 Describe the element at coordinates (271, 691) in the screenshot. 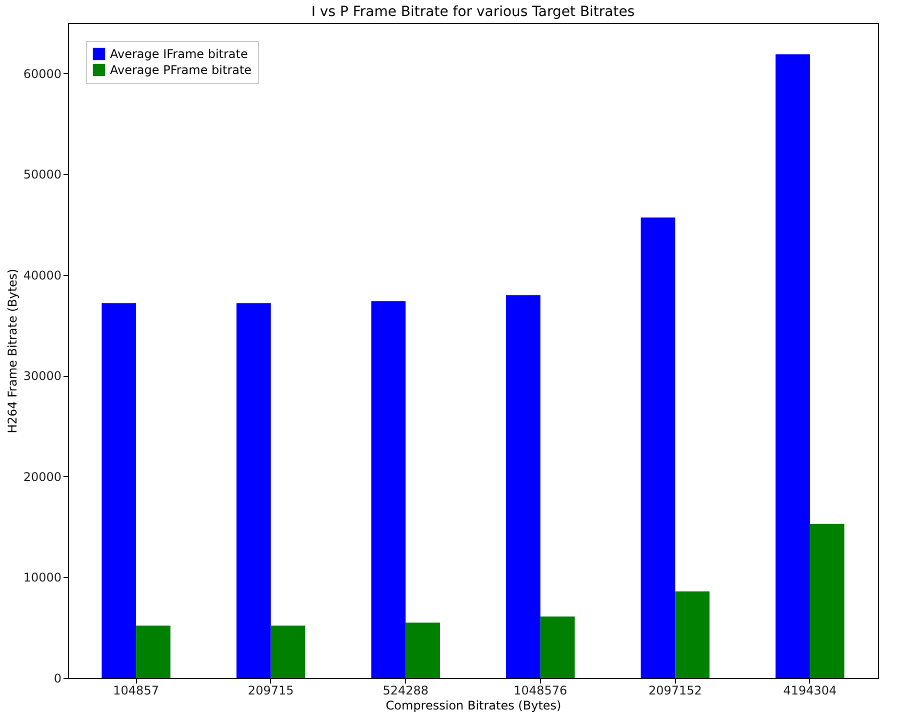

I see `x-tick-label: 209715` at that location.